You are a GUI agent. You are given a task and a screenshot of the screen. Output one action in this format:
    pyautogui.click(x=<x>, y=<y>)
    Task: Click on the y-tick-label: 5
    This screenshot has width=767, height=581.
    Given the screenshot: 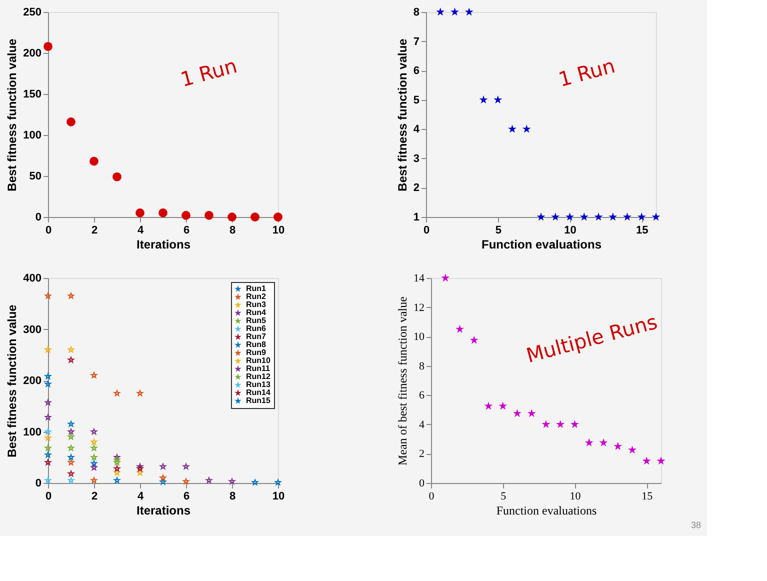 What is the action you would take?
    pyautogui.click(x=416, y=100)
    